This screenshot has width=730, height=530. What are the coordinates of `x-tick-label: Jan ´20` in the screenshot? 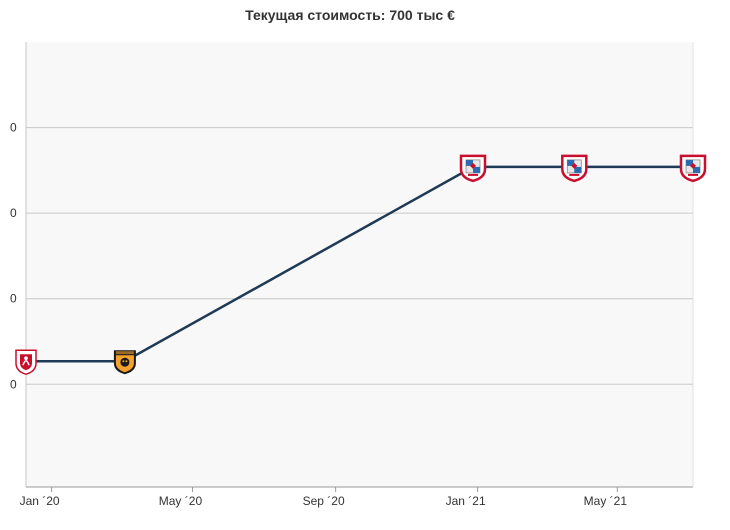 It's located at (40, 501).